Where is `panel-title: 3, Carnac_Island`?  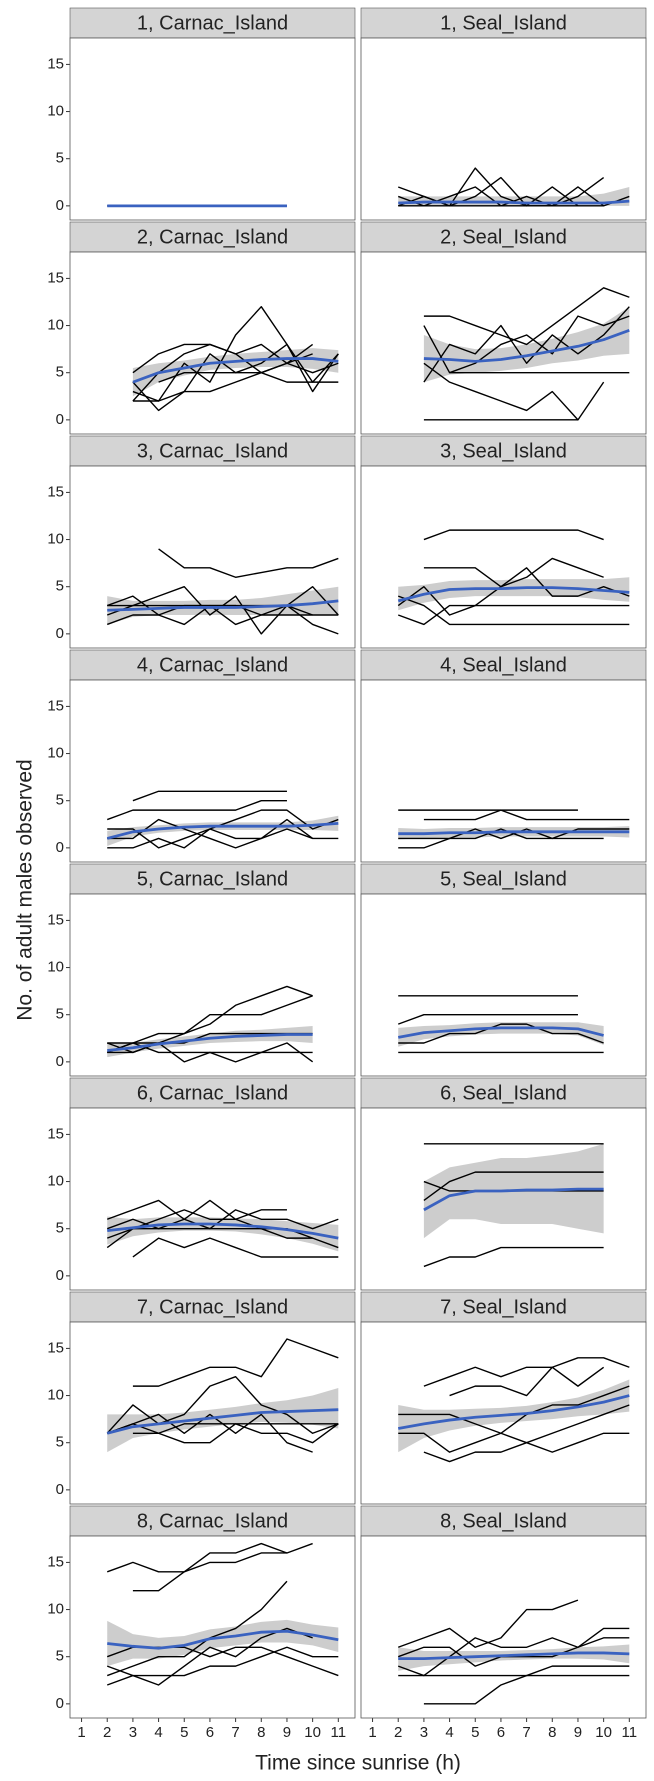 panel-title: 3, Carnac_Island is located at coordinates (212, 451).